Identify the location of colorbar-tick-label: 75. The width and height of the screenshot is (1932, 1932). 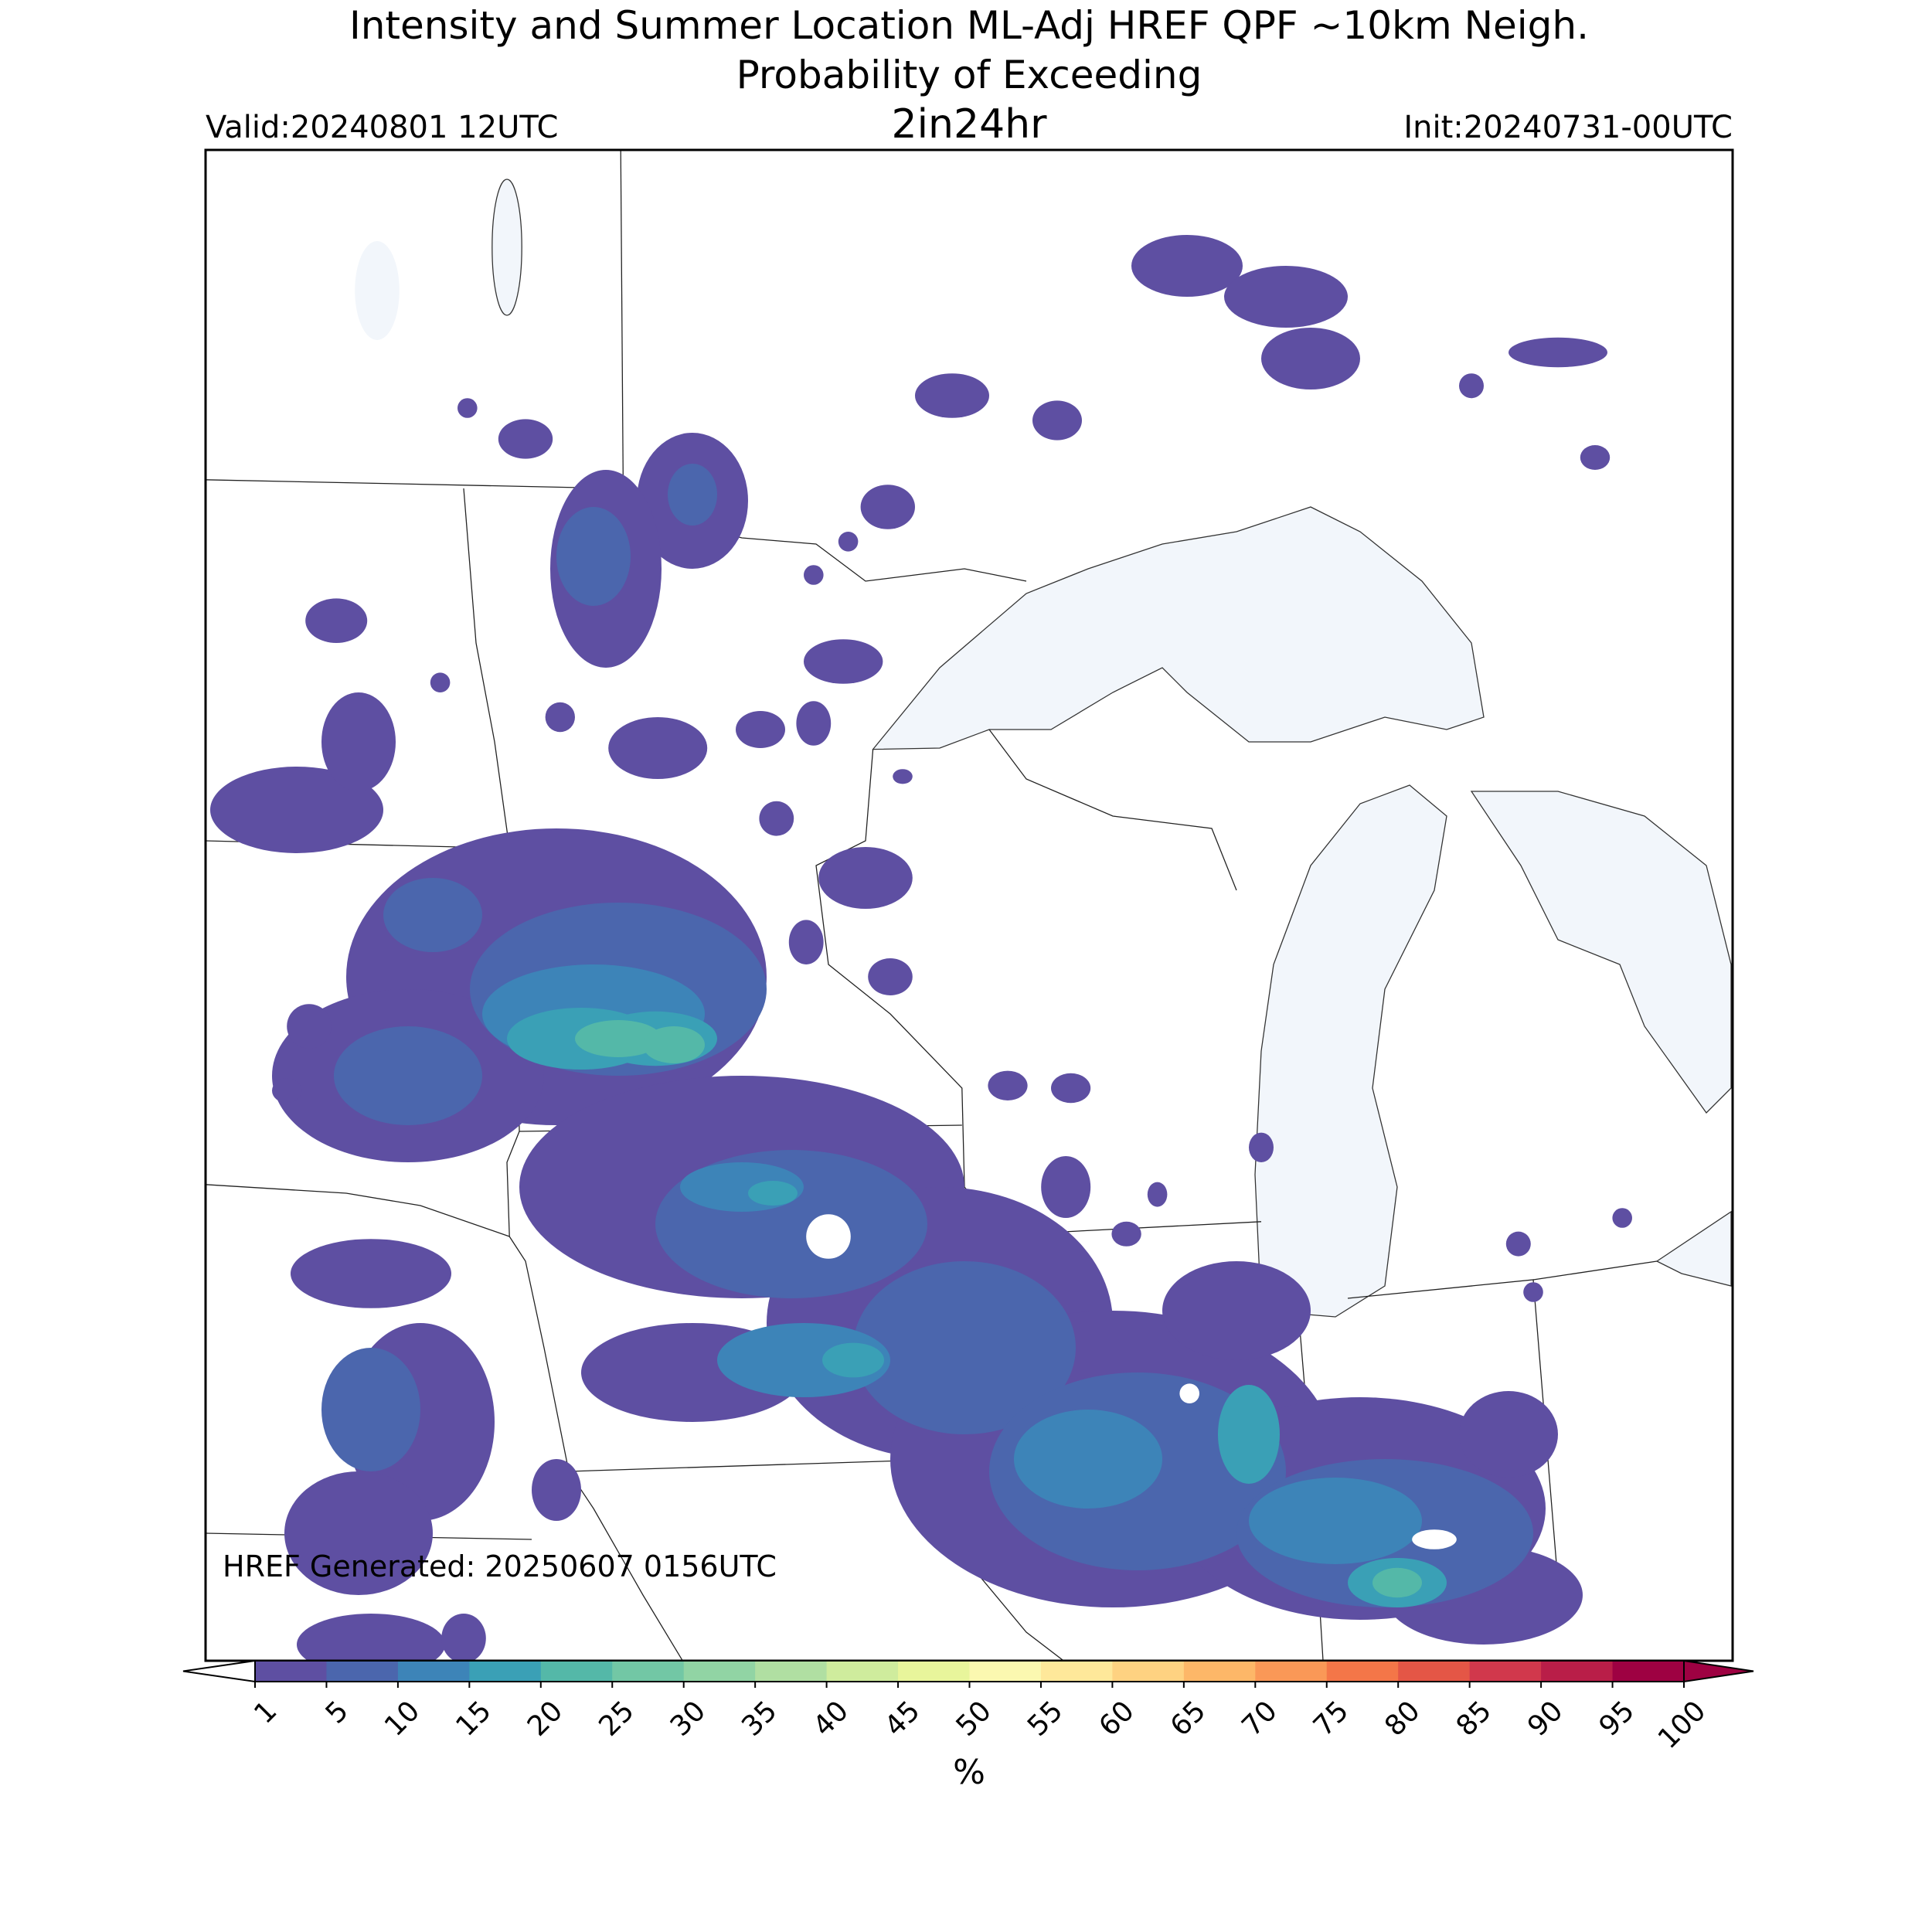
(1332, 1718).